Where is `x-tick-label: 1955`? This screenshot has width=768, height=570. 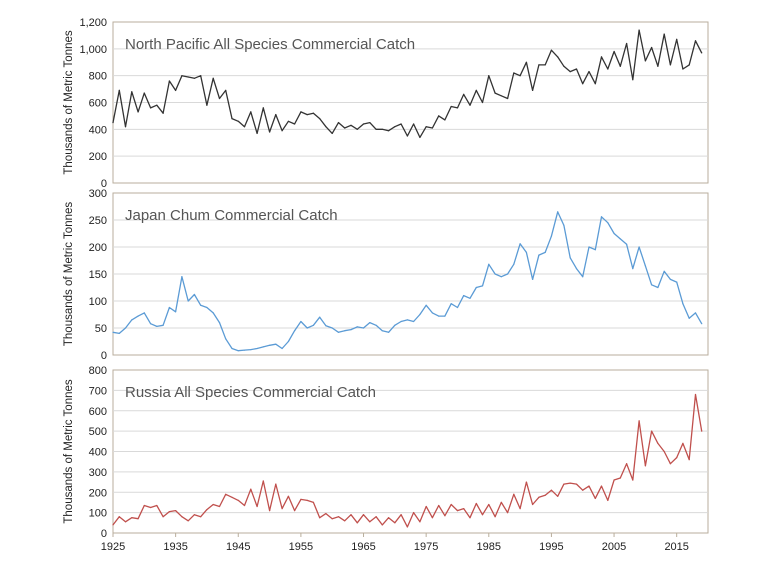 x-tick-label: 1955 is located at coordinates (301, 547).